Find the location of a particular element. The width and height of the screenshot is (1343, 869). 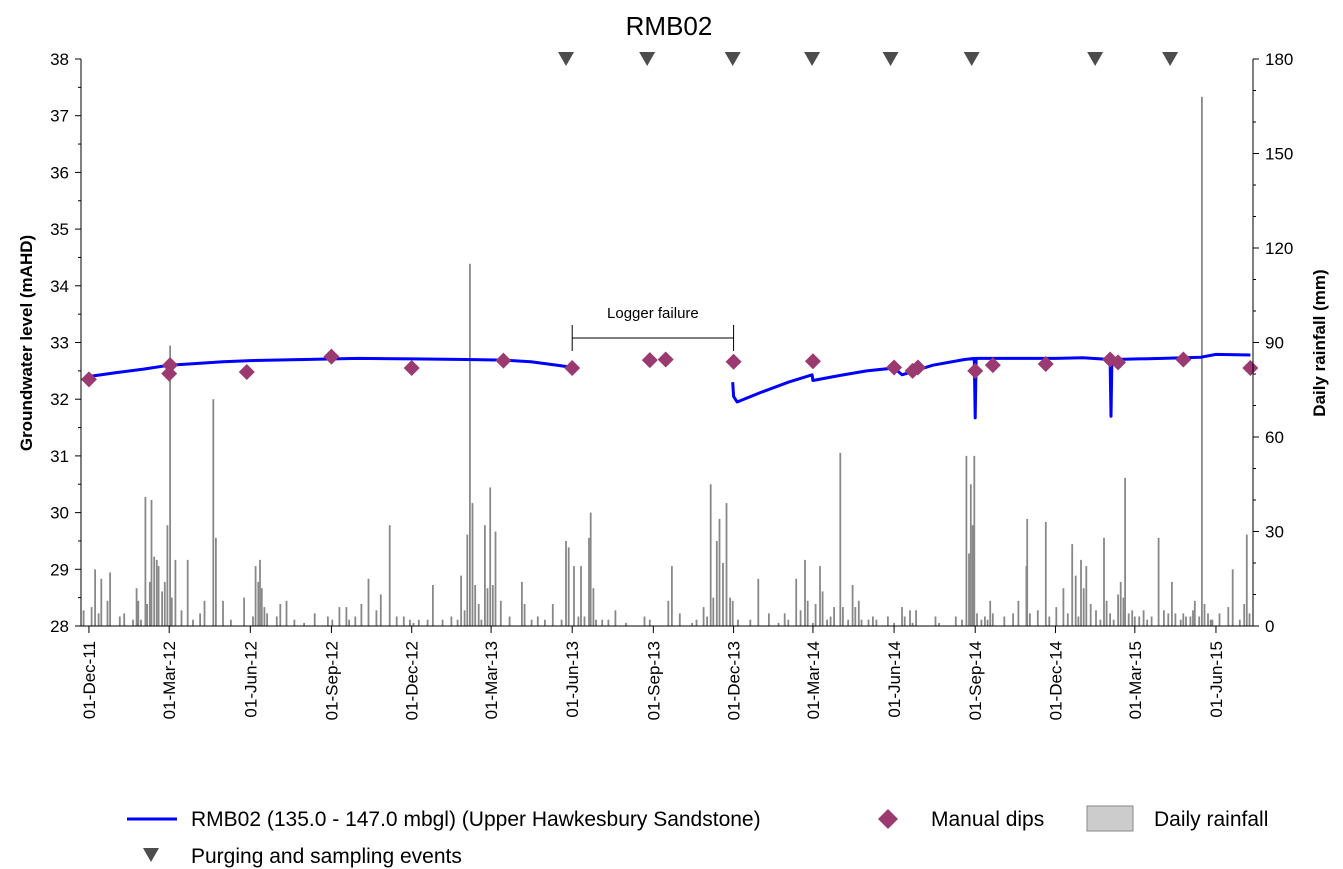

logger-failure-annotation: Logger failure is located at coordinates (653, 328).